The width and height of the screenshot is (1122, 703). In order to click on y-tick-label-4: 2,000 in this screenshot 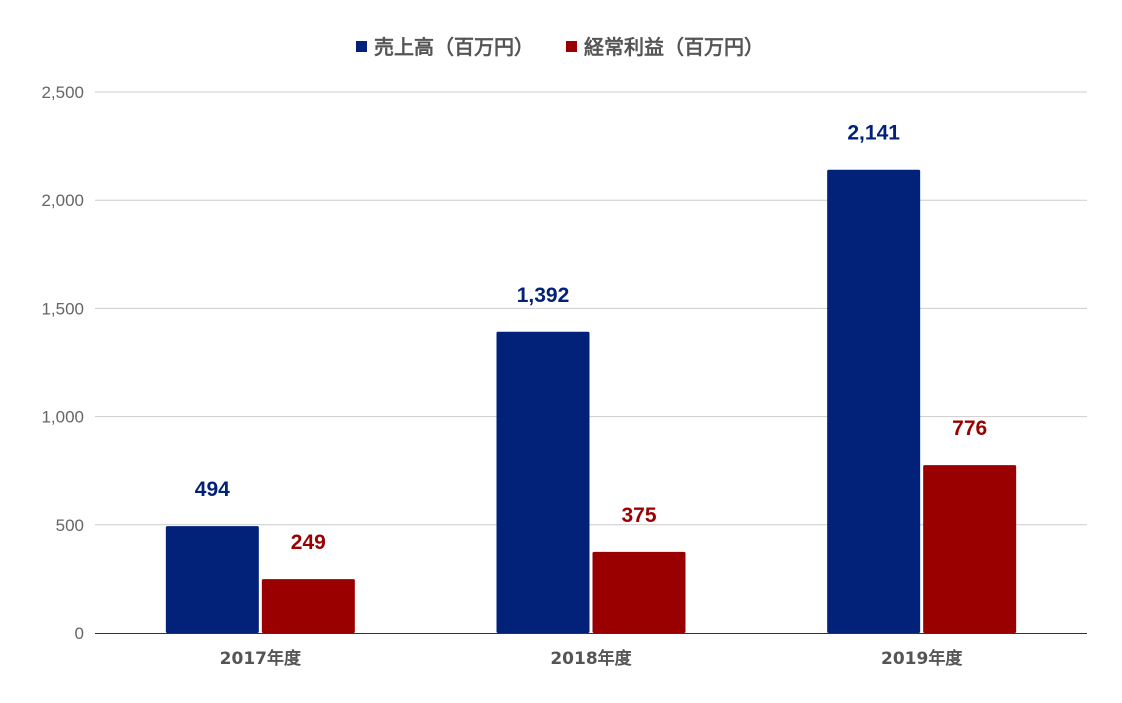, I will do `click(62, 200)`.